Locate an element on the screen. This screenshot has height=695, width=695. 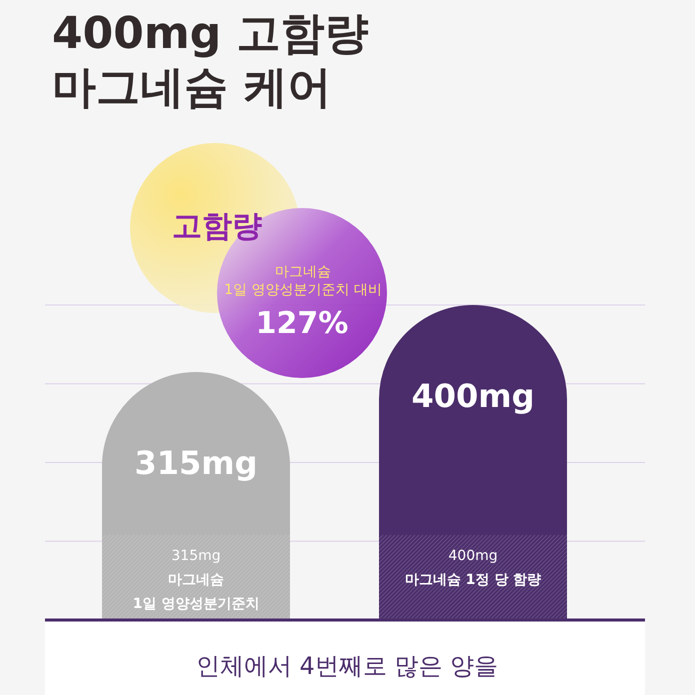
text: 마그네슘 1일 영양성분기준치 대비 is located at coordinates (303, 281).